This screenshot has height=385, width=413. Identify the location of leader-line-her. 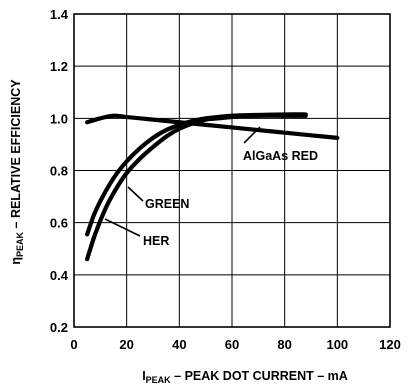
(122, 227).